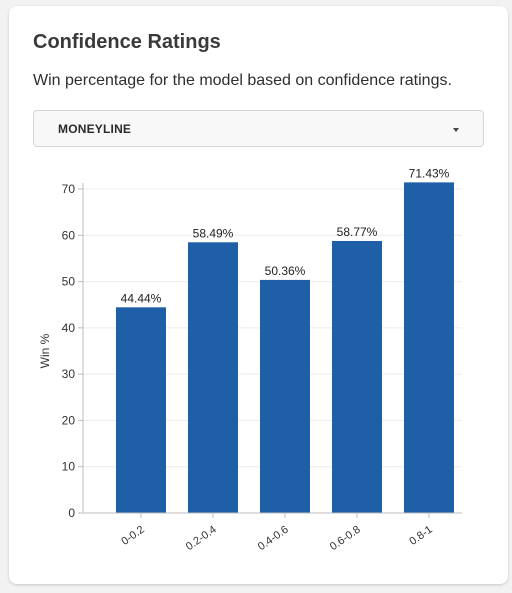  What do you see at coordinates (429, 347) in the screenshot?
I see `bar-0.8-1` at bounding box center [429, 347].